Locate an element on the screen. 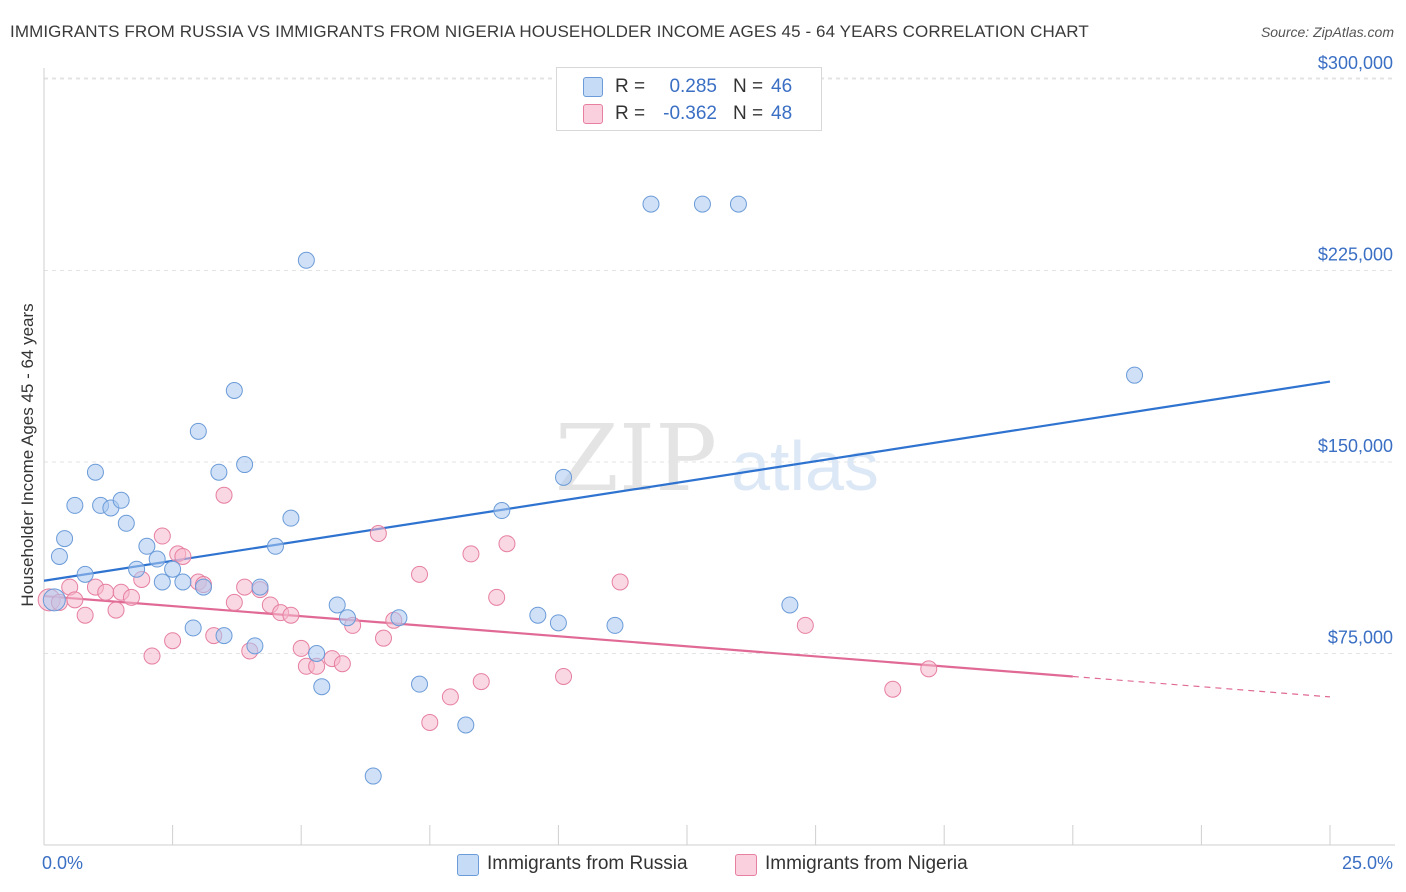 This screenshot has width=1406, height=892. legend-n-value: 48 is located at coordinates (782, 113).